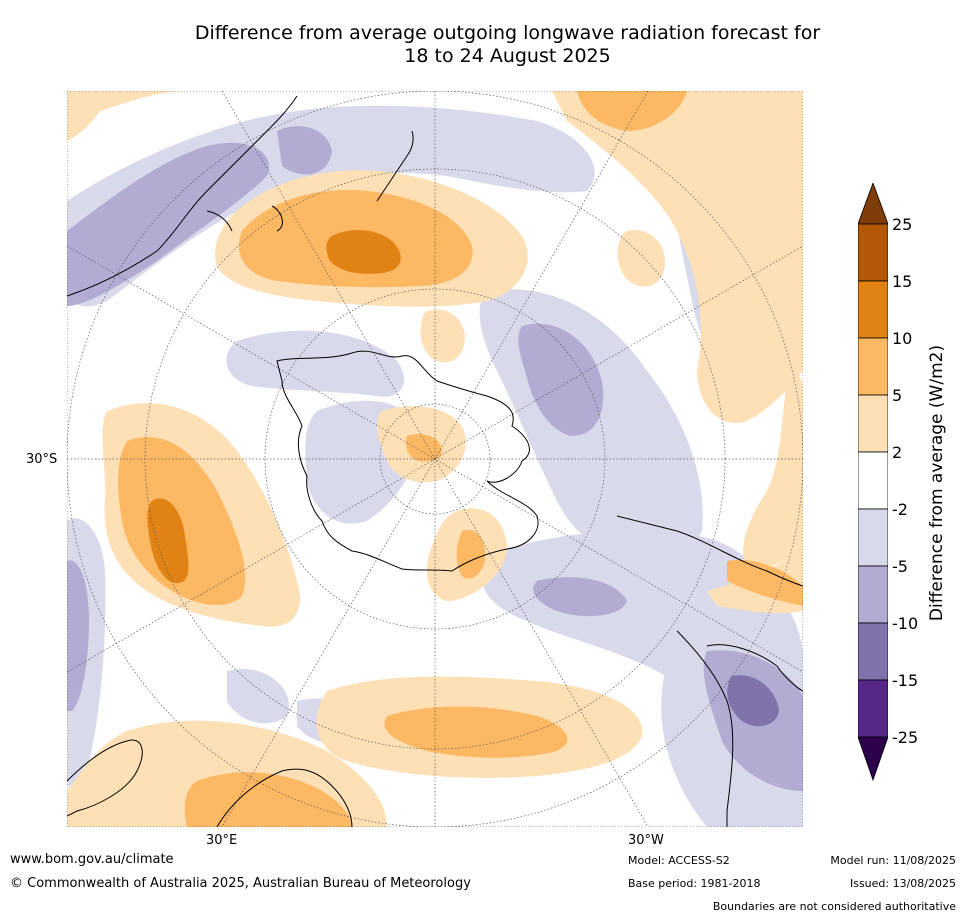 This screenshot has height=919, width=965. Describe the element at coordinates (902, 224) in the screenshot. I see `colorbar-tick-25: 25` at that location.